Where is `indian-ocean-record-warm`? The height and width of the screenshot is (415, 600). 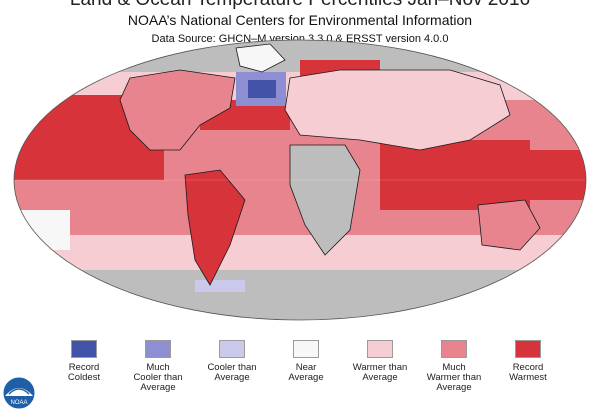 indian-ocean-record-warm is located at coordinates (455, 175).